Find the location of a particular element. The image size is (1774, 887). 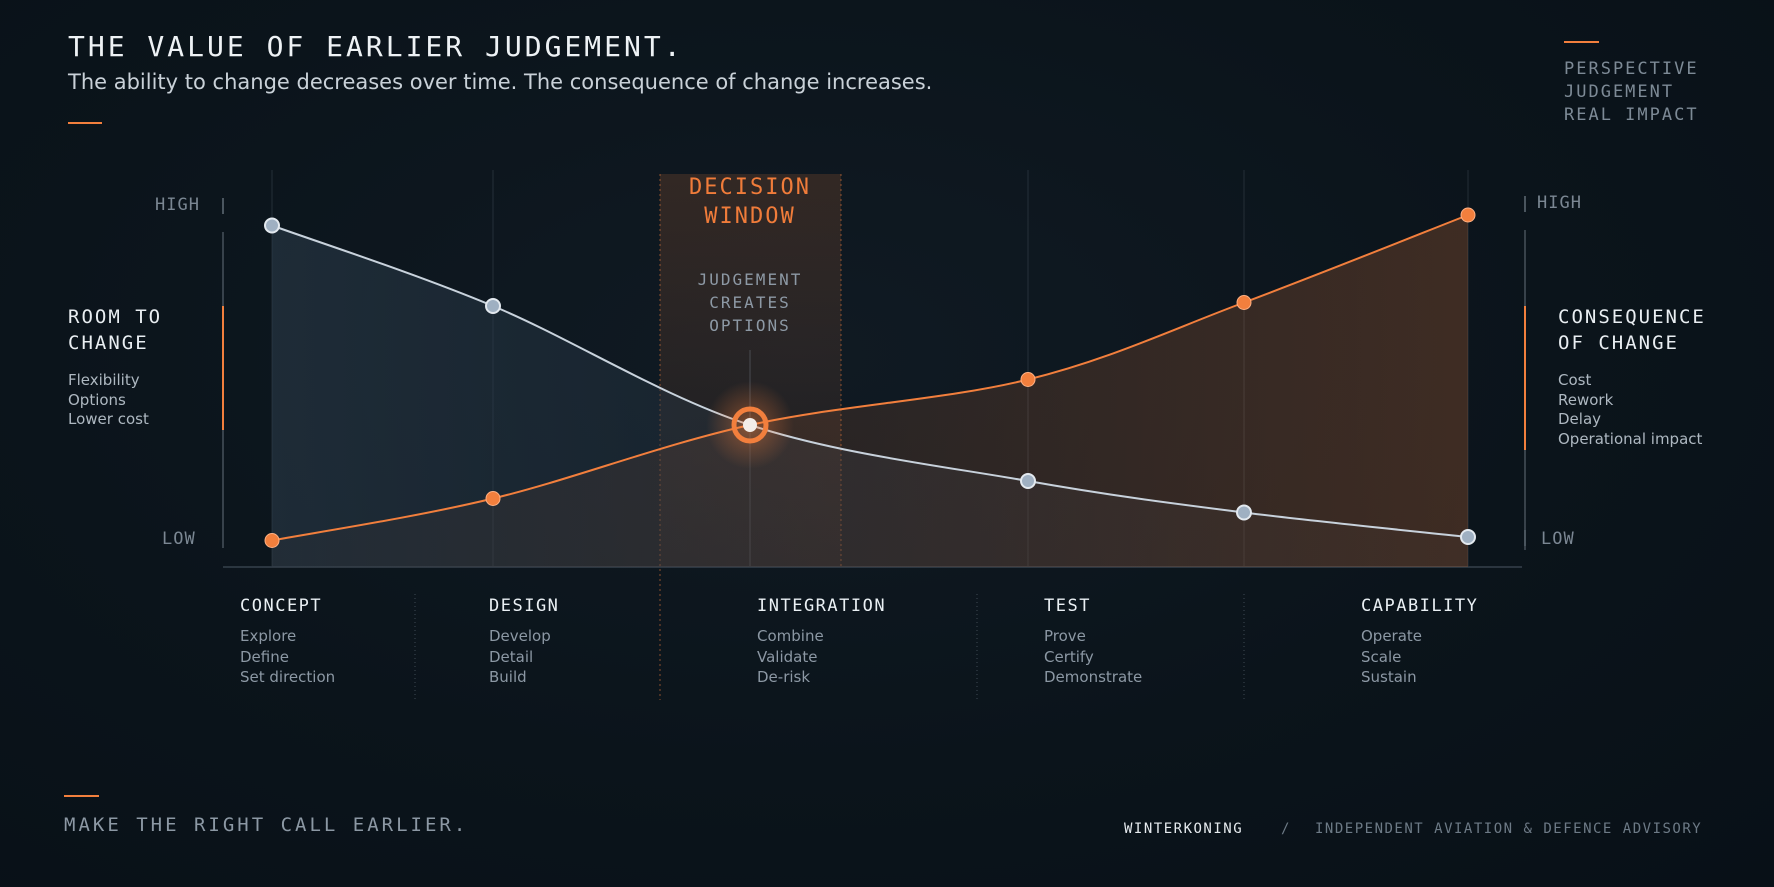

left-panel-list: Flexibility Options Lower cost is located at coordinates (108, 400).